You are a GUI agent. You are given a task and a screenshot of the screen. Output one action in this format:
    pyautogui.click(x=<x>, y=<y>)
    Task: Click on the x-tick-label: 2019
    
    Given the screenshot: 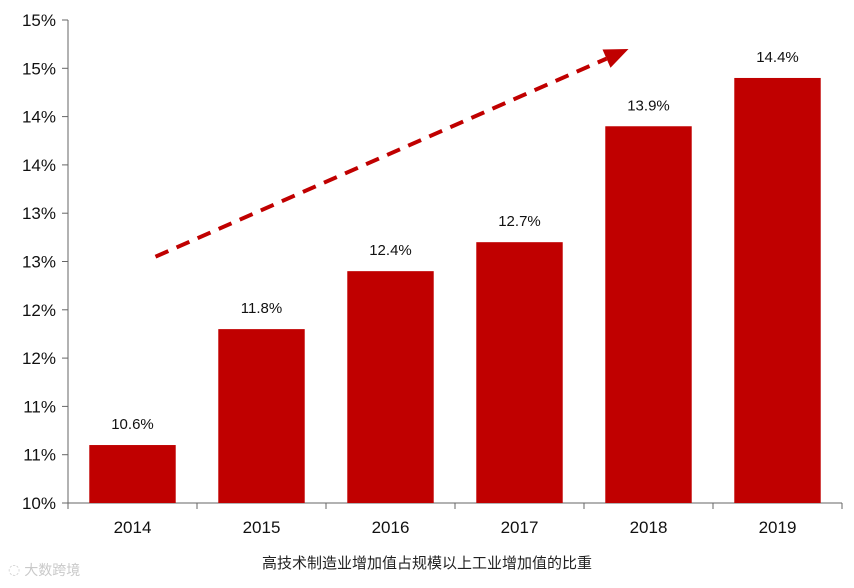 What is the action you would take?
    pyautogui.click(x=778, y=527)
    